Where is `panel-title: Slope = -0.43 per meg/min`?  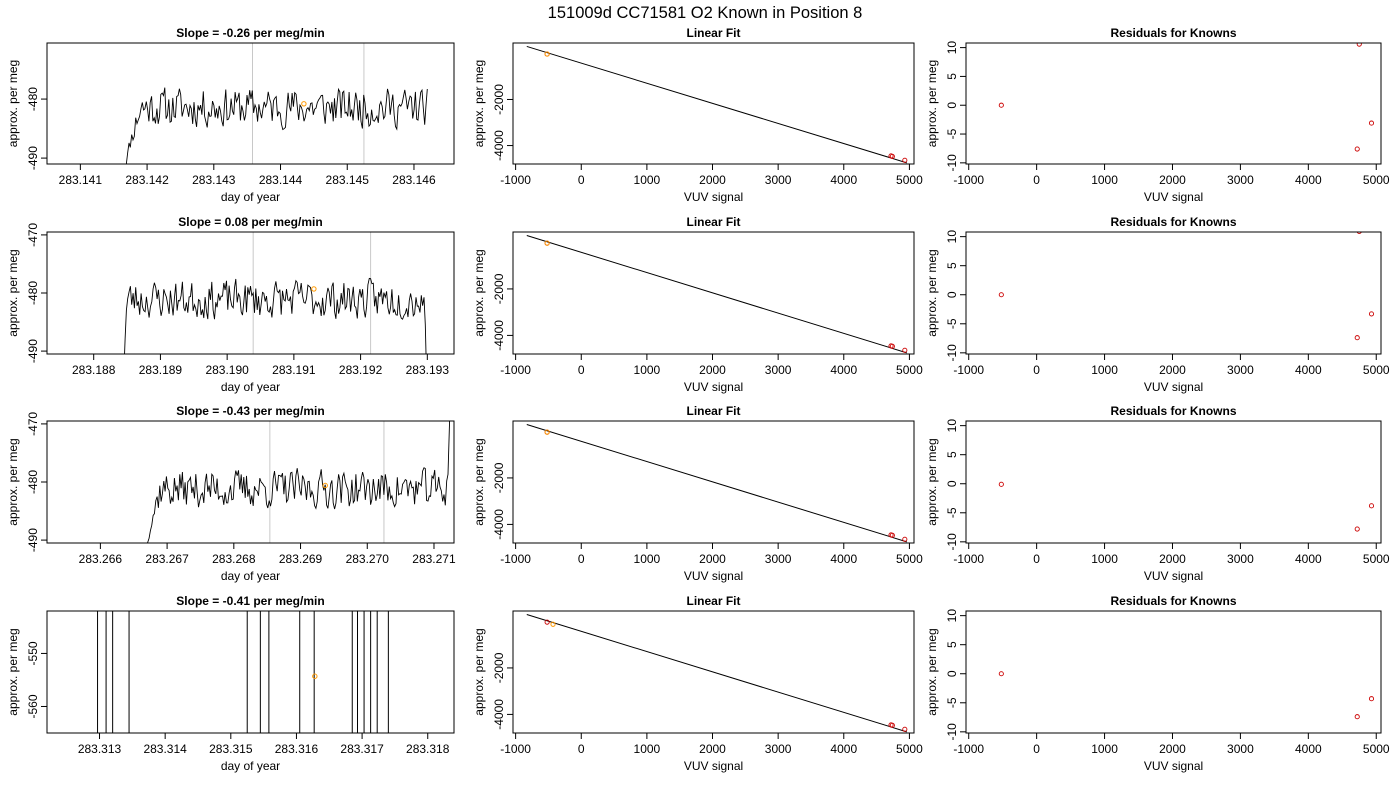
panel-title: Slope = -0.43 per meg/min is located at coordinates (250, 411).